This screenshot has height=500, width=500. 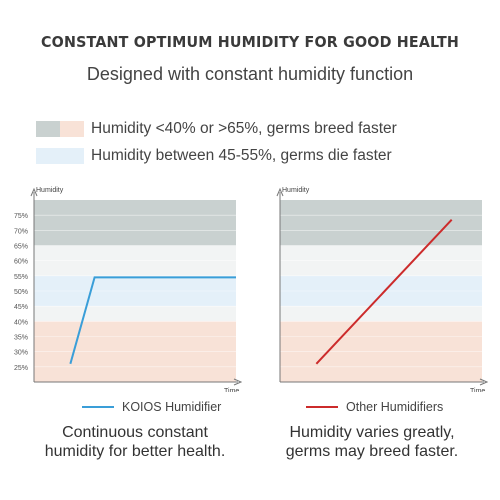 I want to click on koios-series-legend: KOIOS Humidifier, so click(x=151, y=407).